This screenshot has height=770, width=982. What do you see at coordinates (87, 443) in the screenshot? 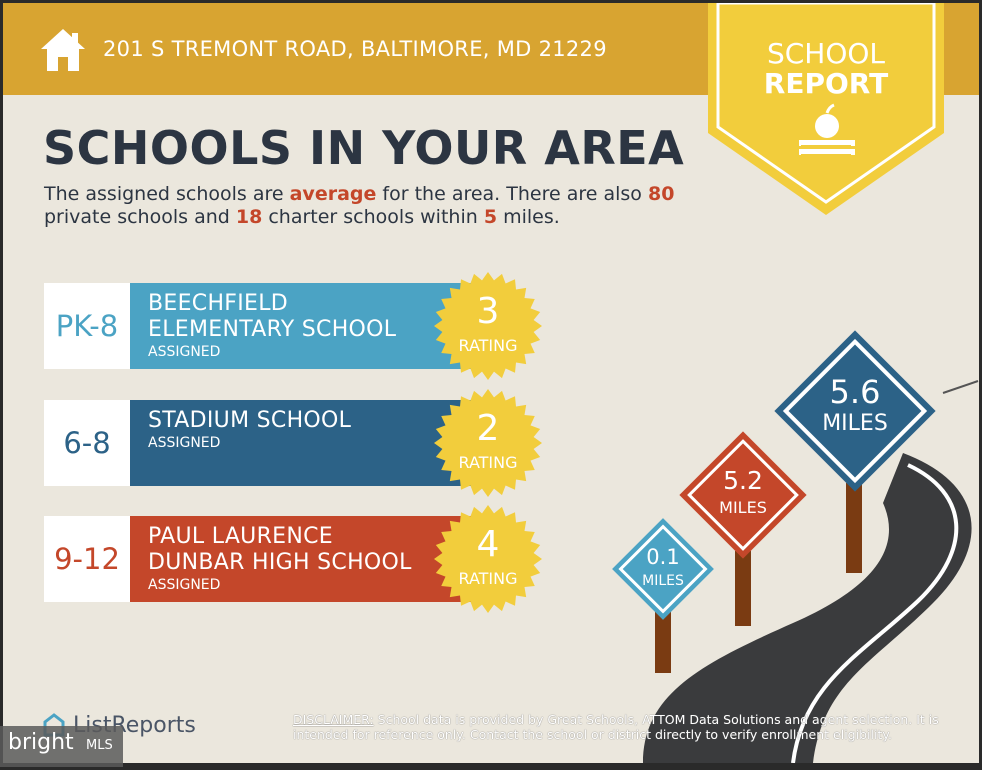
I see `grade-range: 6-8` at bounding box center [87, 443].